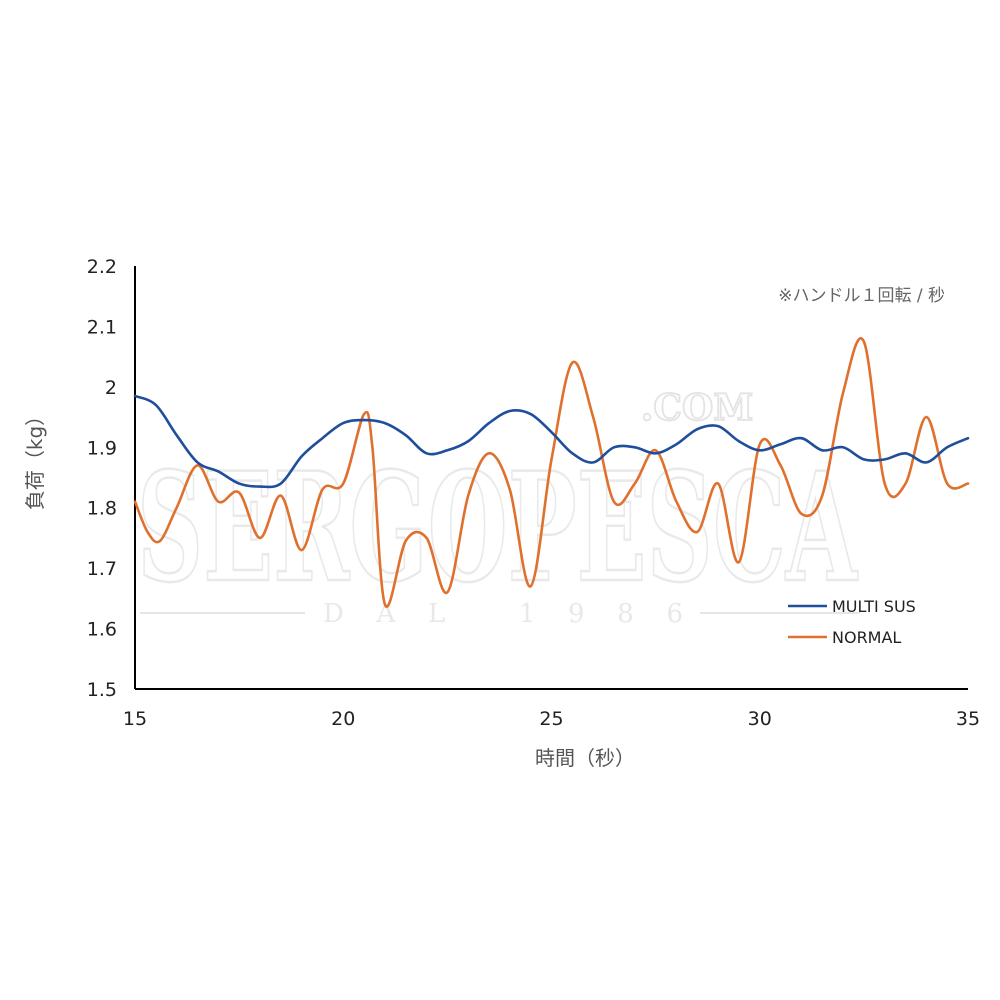  I want to click on y-axis-title: 負荷（kg）, so click(35, 458).